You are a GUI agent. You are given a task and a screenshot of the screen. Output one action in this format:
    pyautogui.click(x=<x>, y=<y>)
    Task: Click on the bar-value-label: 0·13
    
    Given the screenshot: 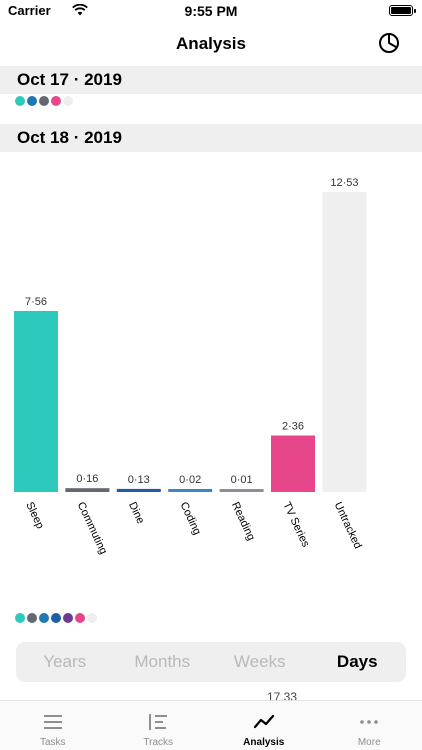 What is the action you would take?
    pyautogui.click(x=139, y=480)
    